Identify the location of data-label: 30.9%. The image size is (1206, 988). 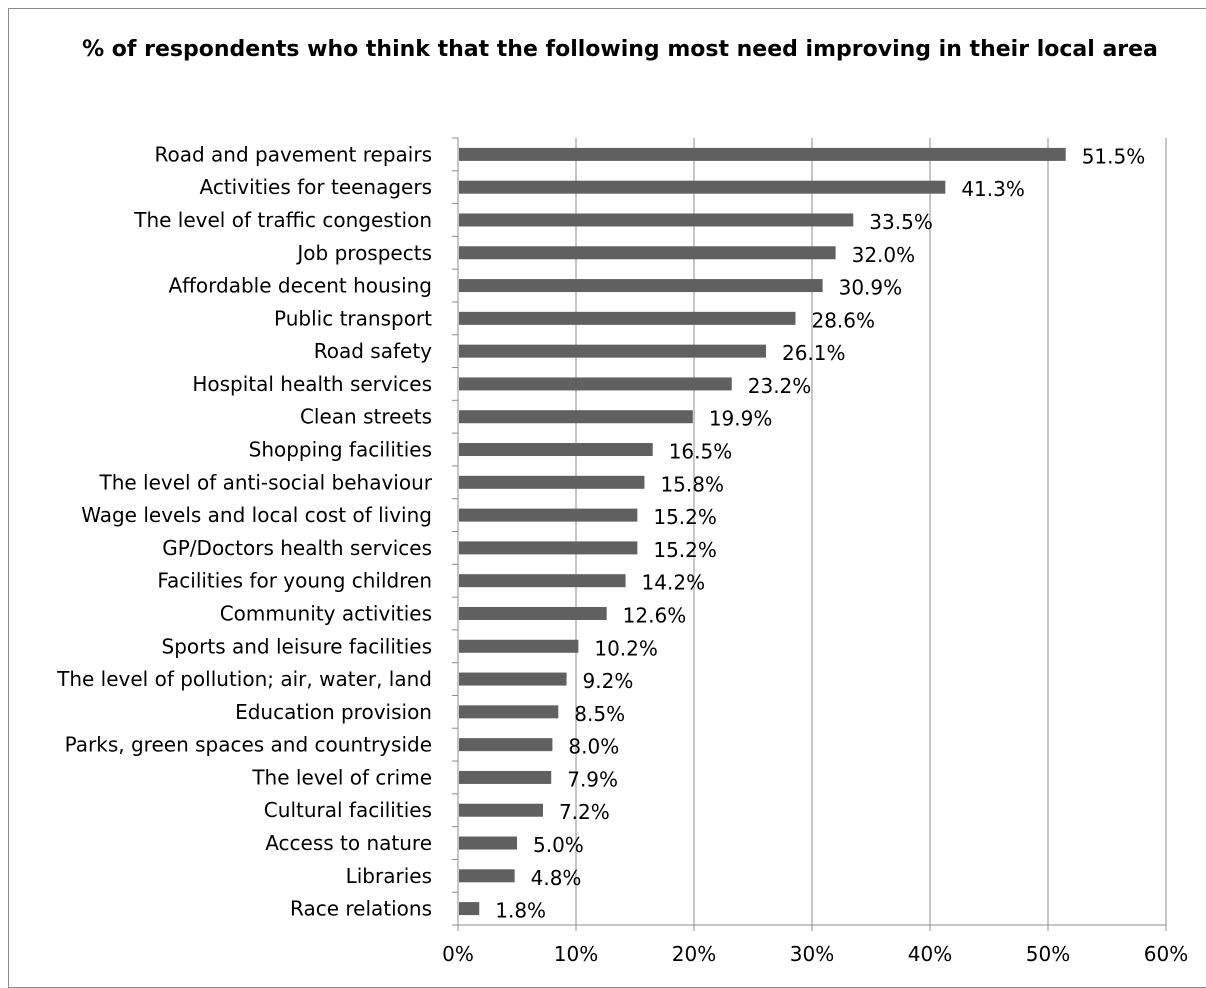
(871, 288).